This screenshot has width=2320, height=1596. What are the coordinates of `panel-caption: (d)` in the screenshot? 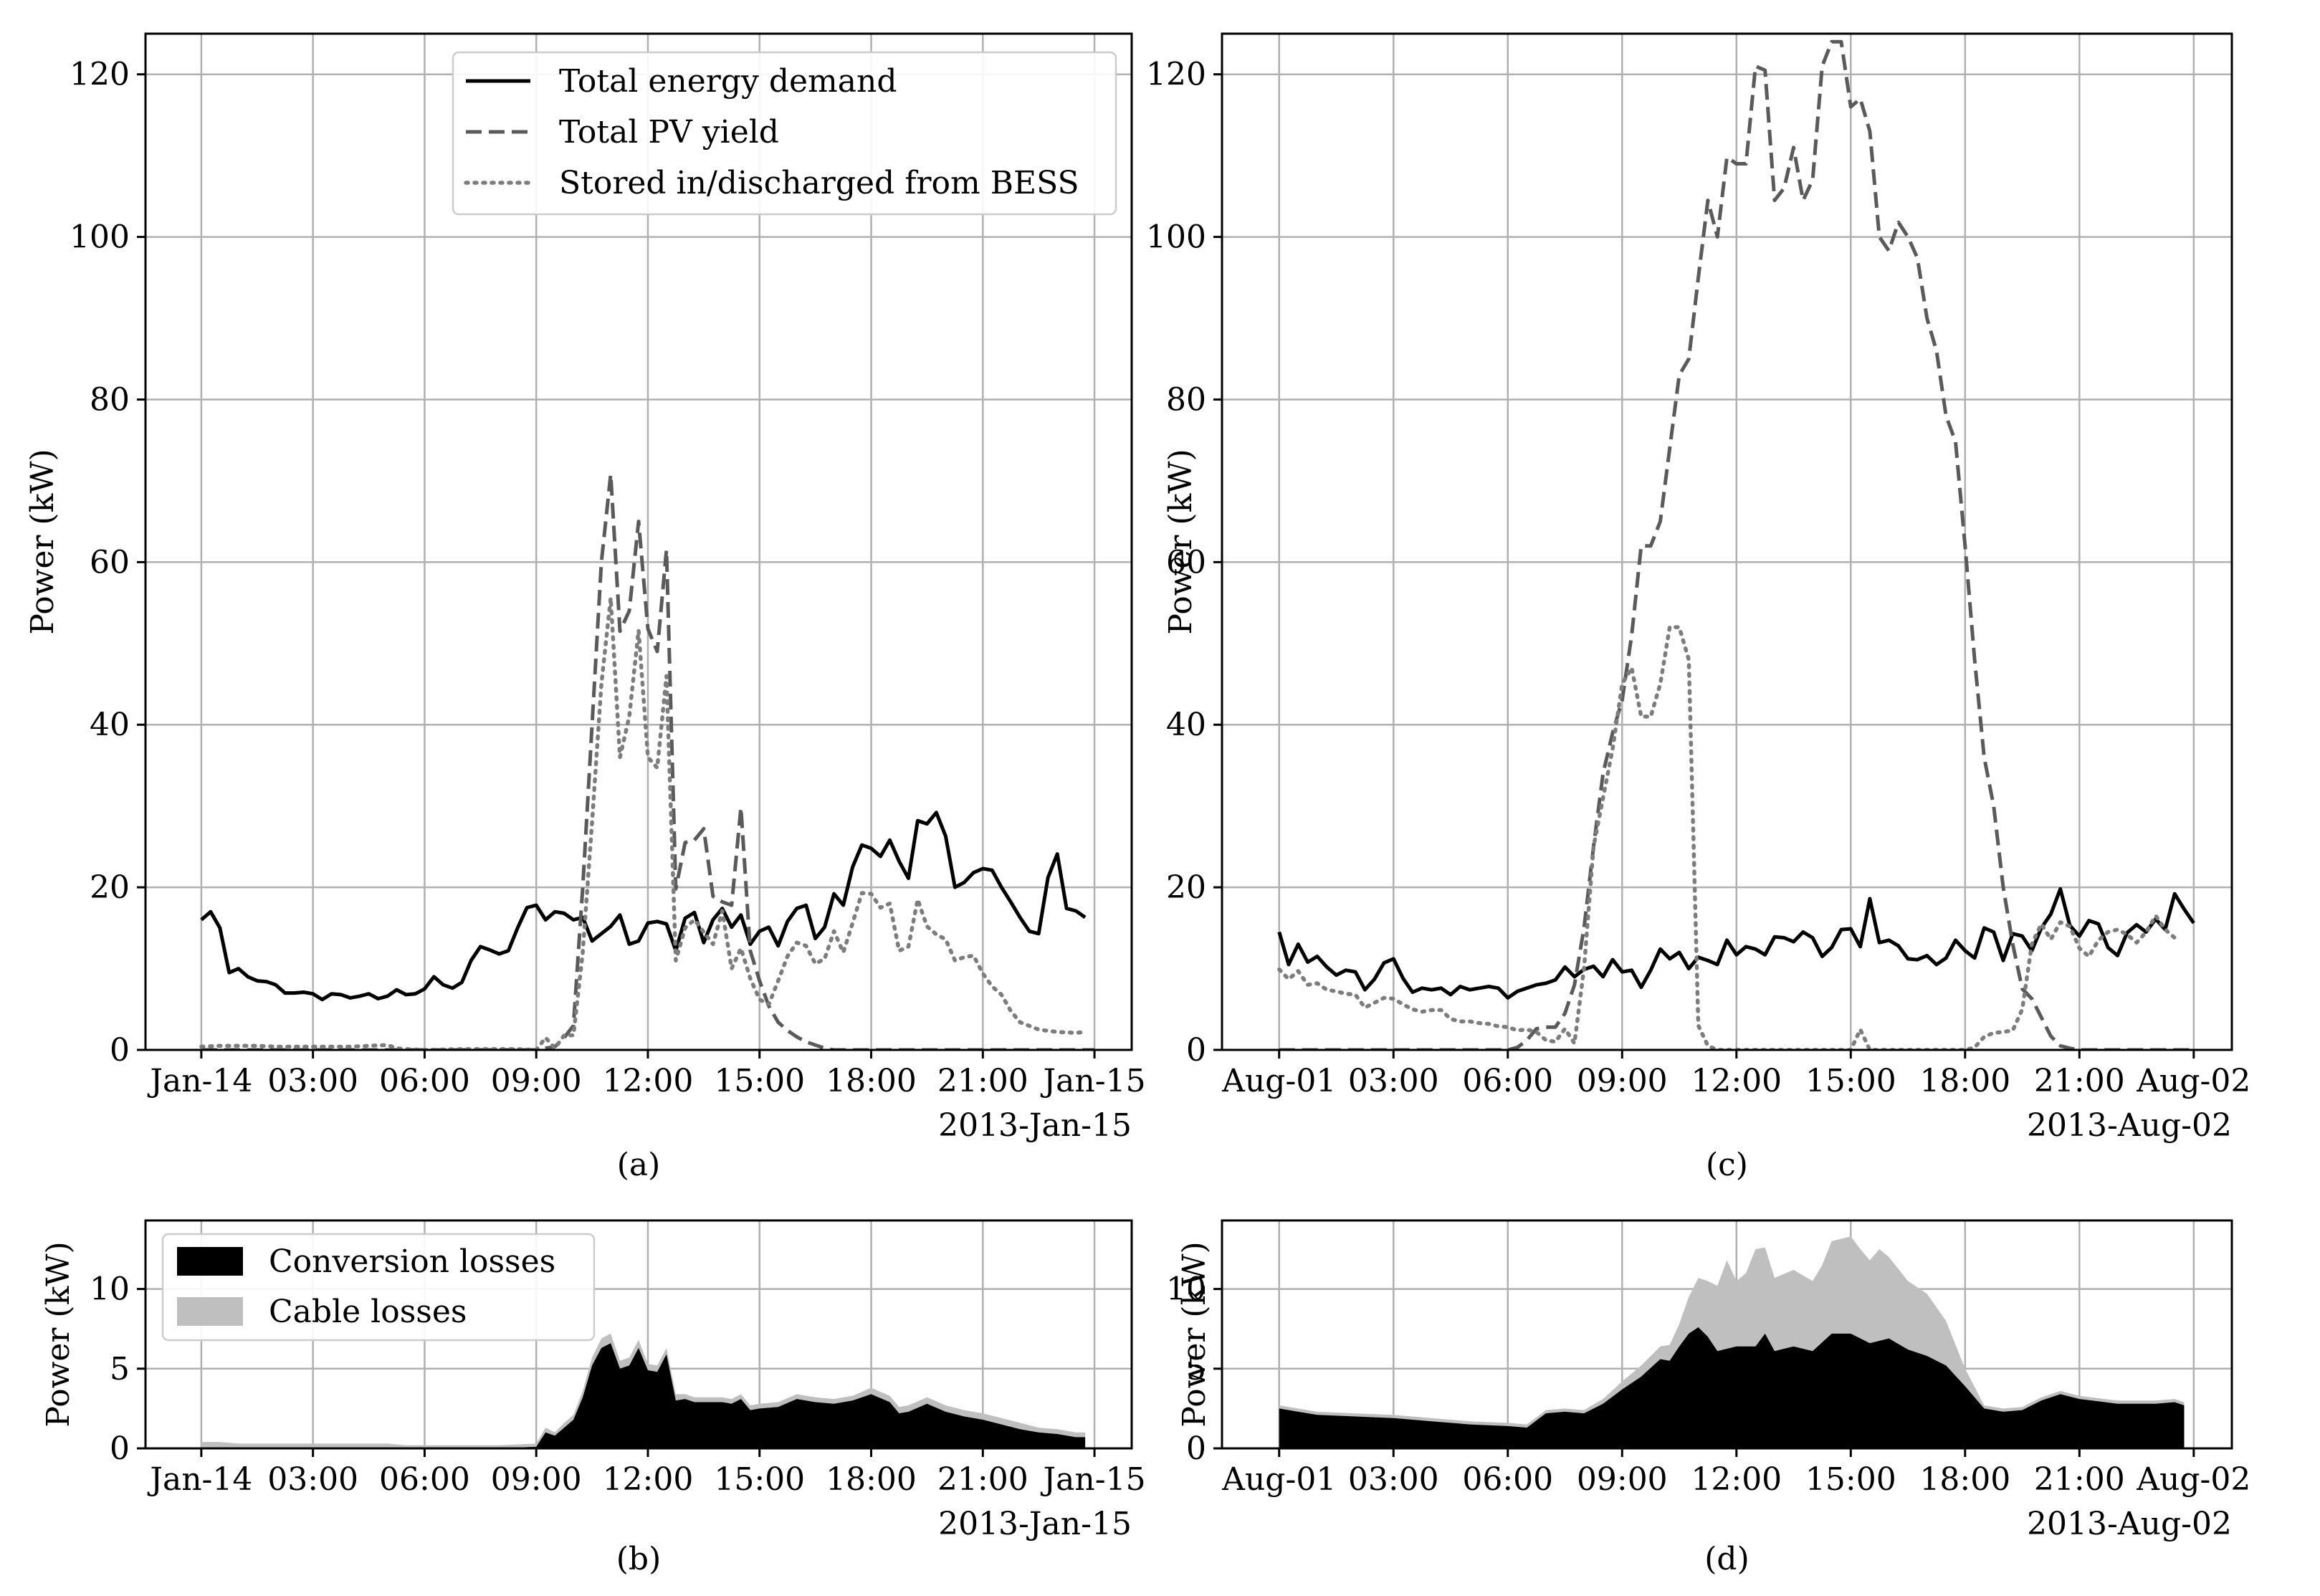 It's located at (1726, 1559).